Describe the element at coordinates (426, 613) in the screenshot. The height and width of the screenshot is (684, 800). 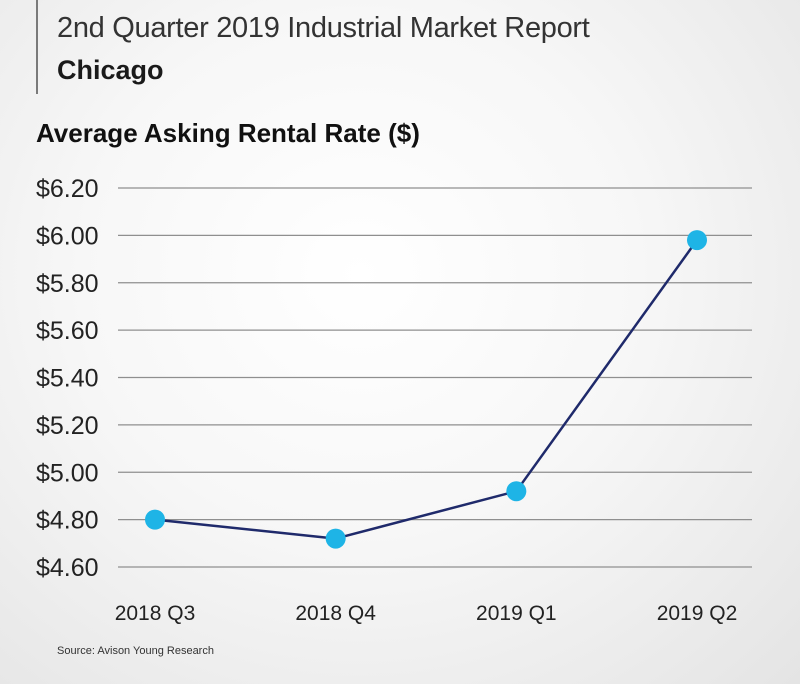
I see `x-axis-tick-labels: 2018 Q3 2018 Q4 2019 Q1 2019 Q2` at that location.